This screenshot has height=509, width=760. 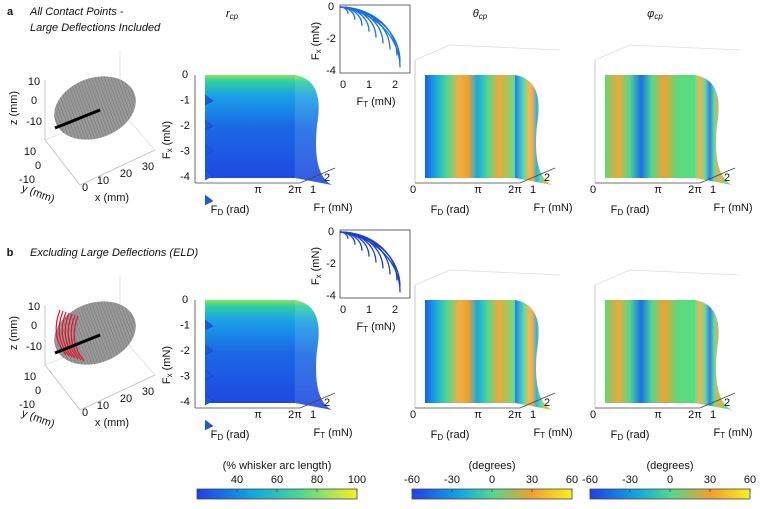 I want to click on panel-subtitle: All Contact Points -, so click(x=76, y=12).